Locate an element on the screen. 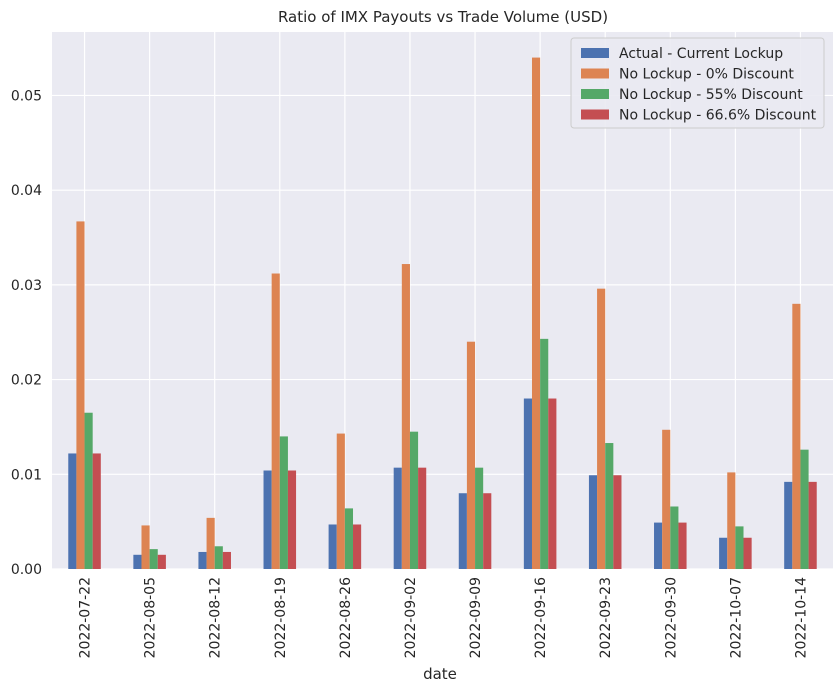 This screenshot has height=691, width=837. x-tick-label: 2022-10-07 is located at coordinates (736, 617).